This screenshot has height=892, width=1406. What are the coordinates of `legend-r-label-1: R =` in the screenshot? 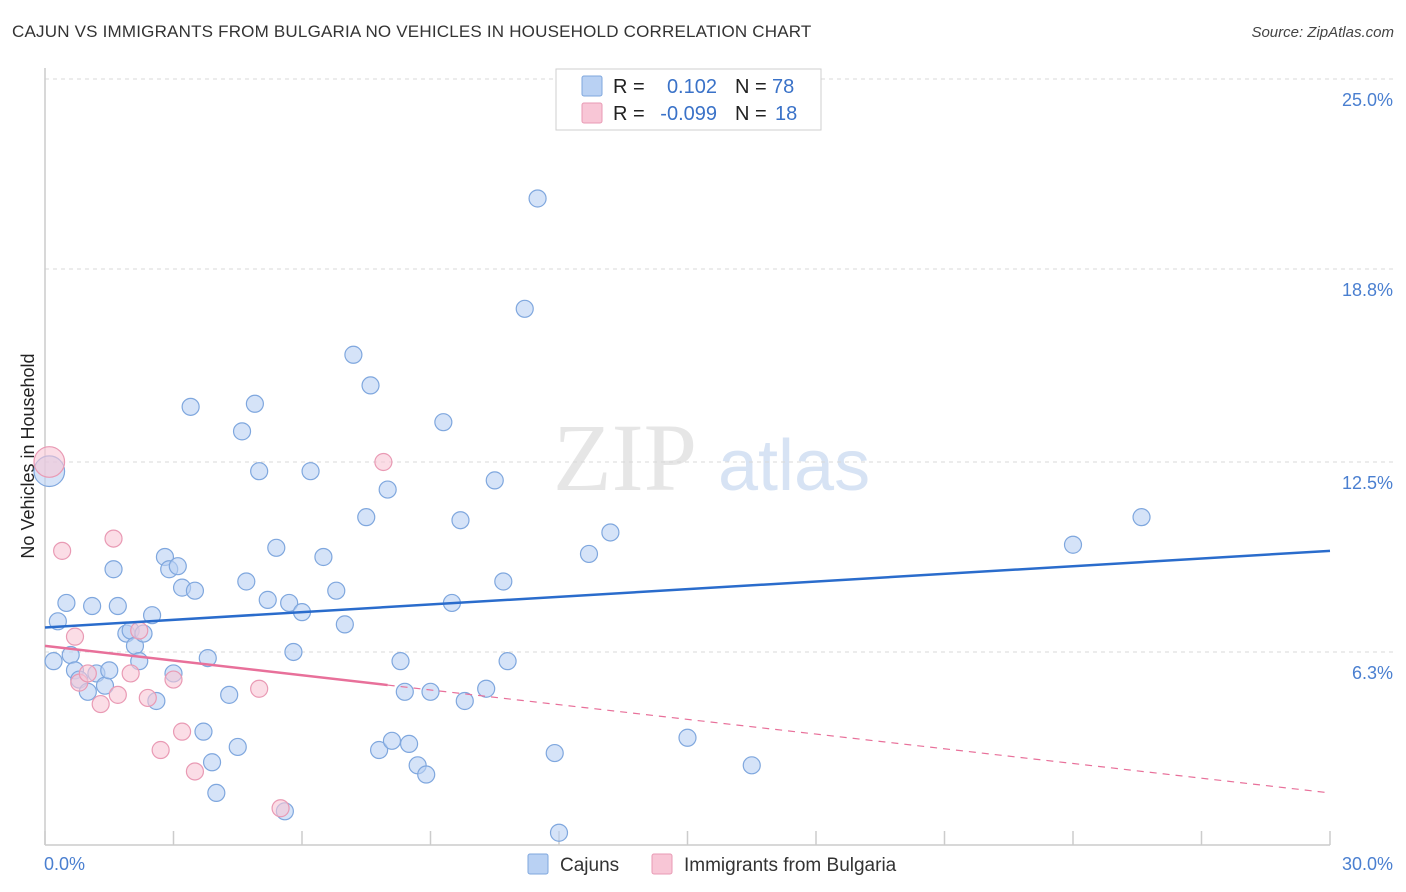 It's located at (629, 87).